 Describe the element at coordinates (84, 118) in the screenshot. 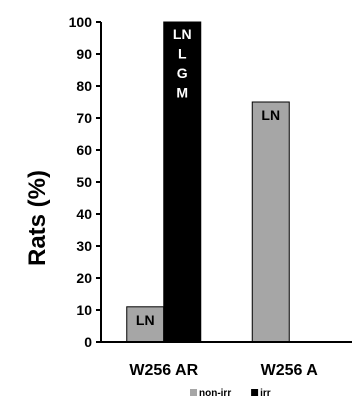

I see `y-tick-label: 70` at that location.